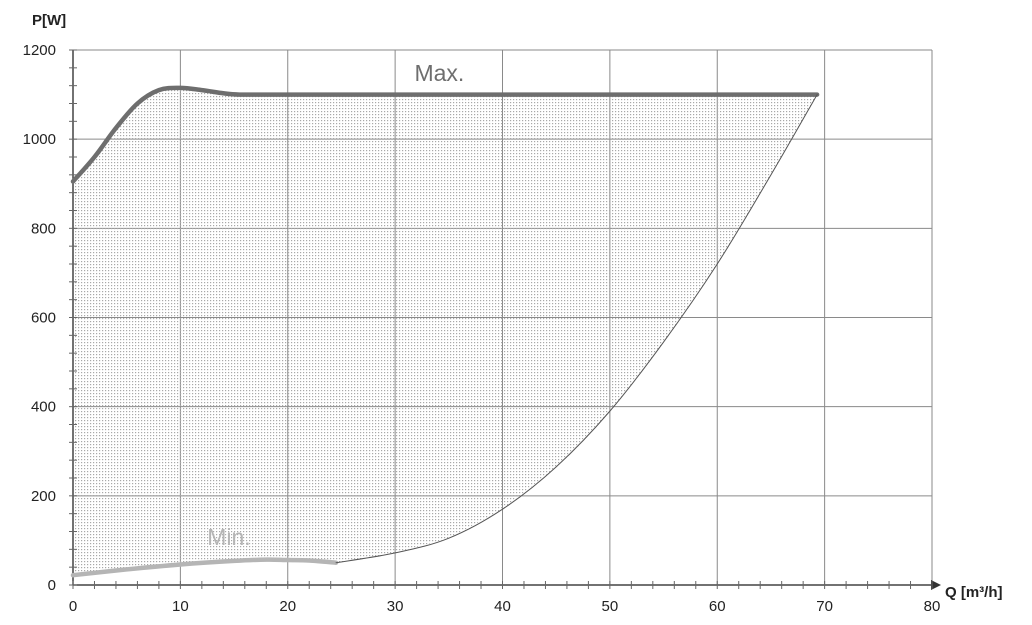  What do you see at coordinates (180, 606) in the screenshot?
I see `x-tick-label: 10` at bounding box center [180, 606].